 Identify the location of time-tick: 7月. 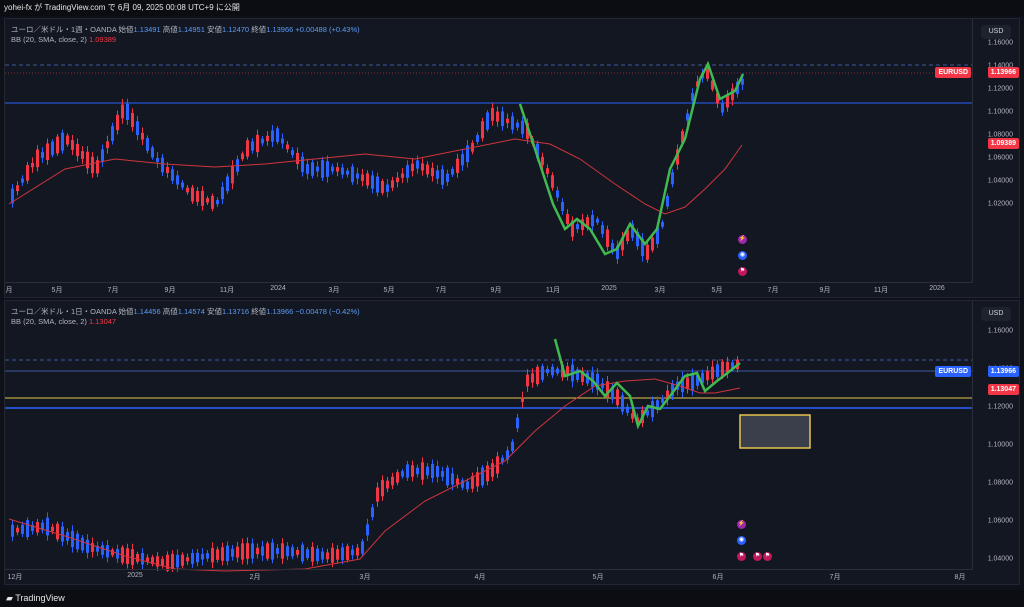
(441, 290).